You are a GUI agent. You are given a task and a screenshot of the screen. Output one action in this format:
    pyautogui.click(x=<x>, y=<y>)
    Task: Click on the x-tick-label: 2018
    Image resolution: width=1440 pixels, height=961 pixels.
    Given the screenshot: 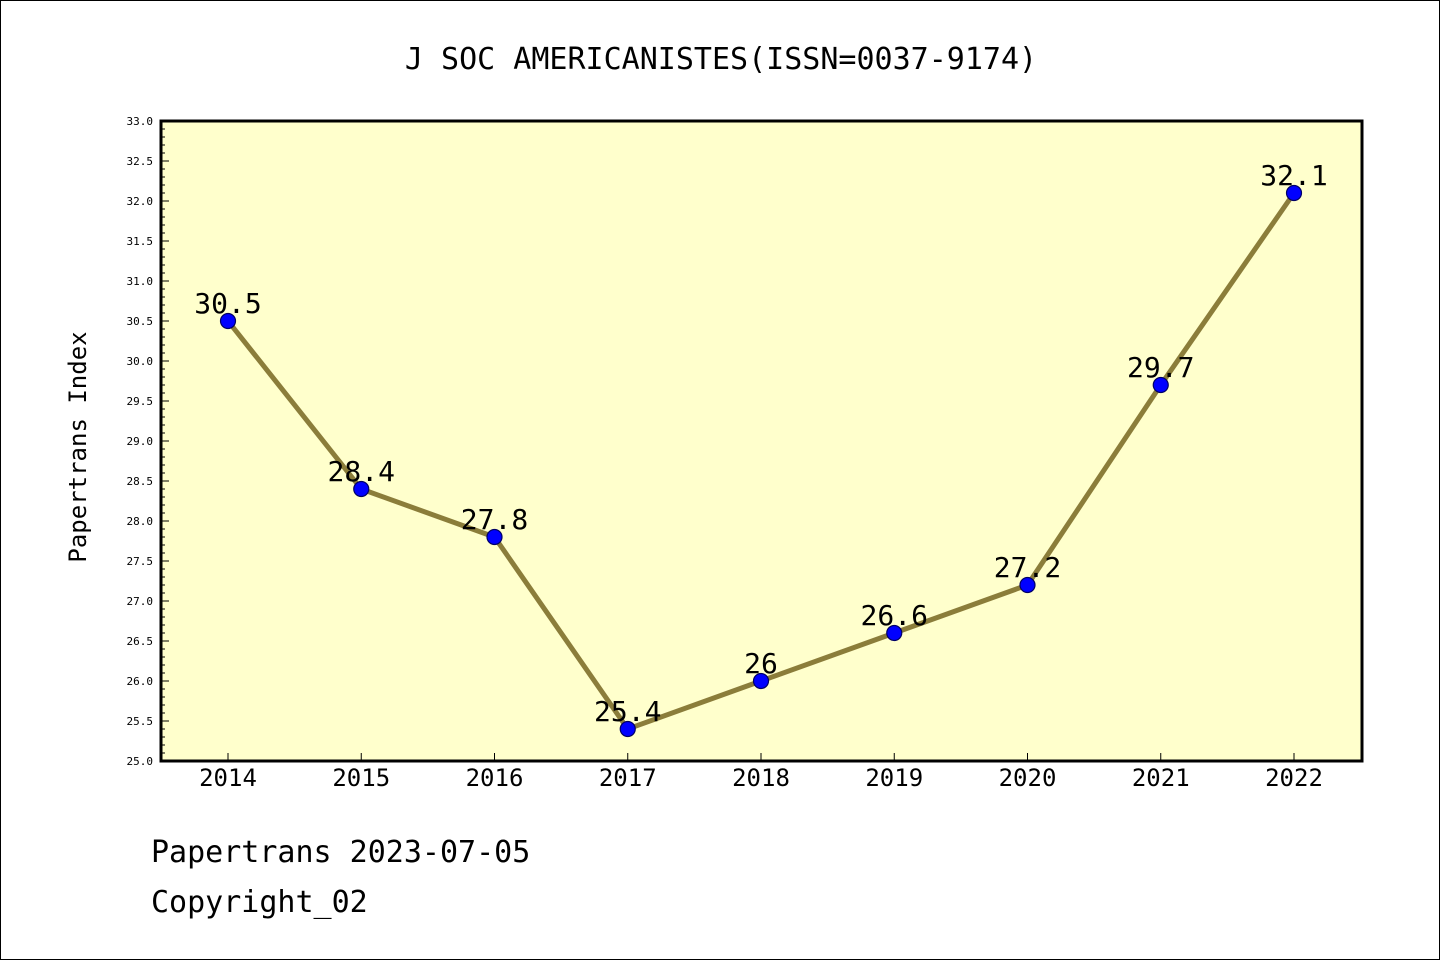 What is the action you would take?
    pyautogui.click(x=761, y=778)
    